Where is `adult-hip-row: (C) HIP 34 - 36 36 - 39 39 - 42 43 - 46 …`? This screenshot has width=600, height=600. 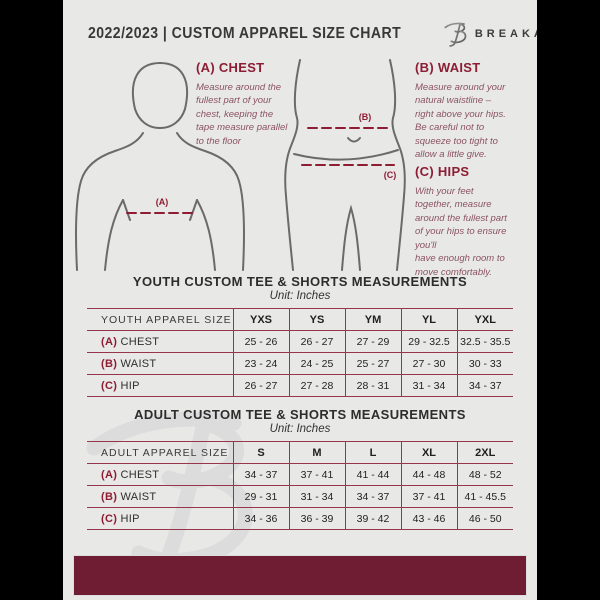
adult-hip-row: (C) HIP 34 - 36 36 - 39 39 - 42 43 - 46 … is located at coordinates (300, 518).